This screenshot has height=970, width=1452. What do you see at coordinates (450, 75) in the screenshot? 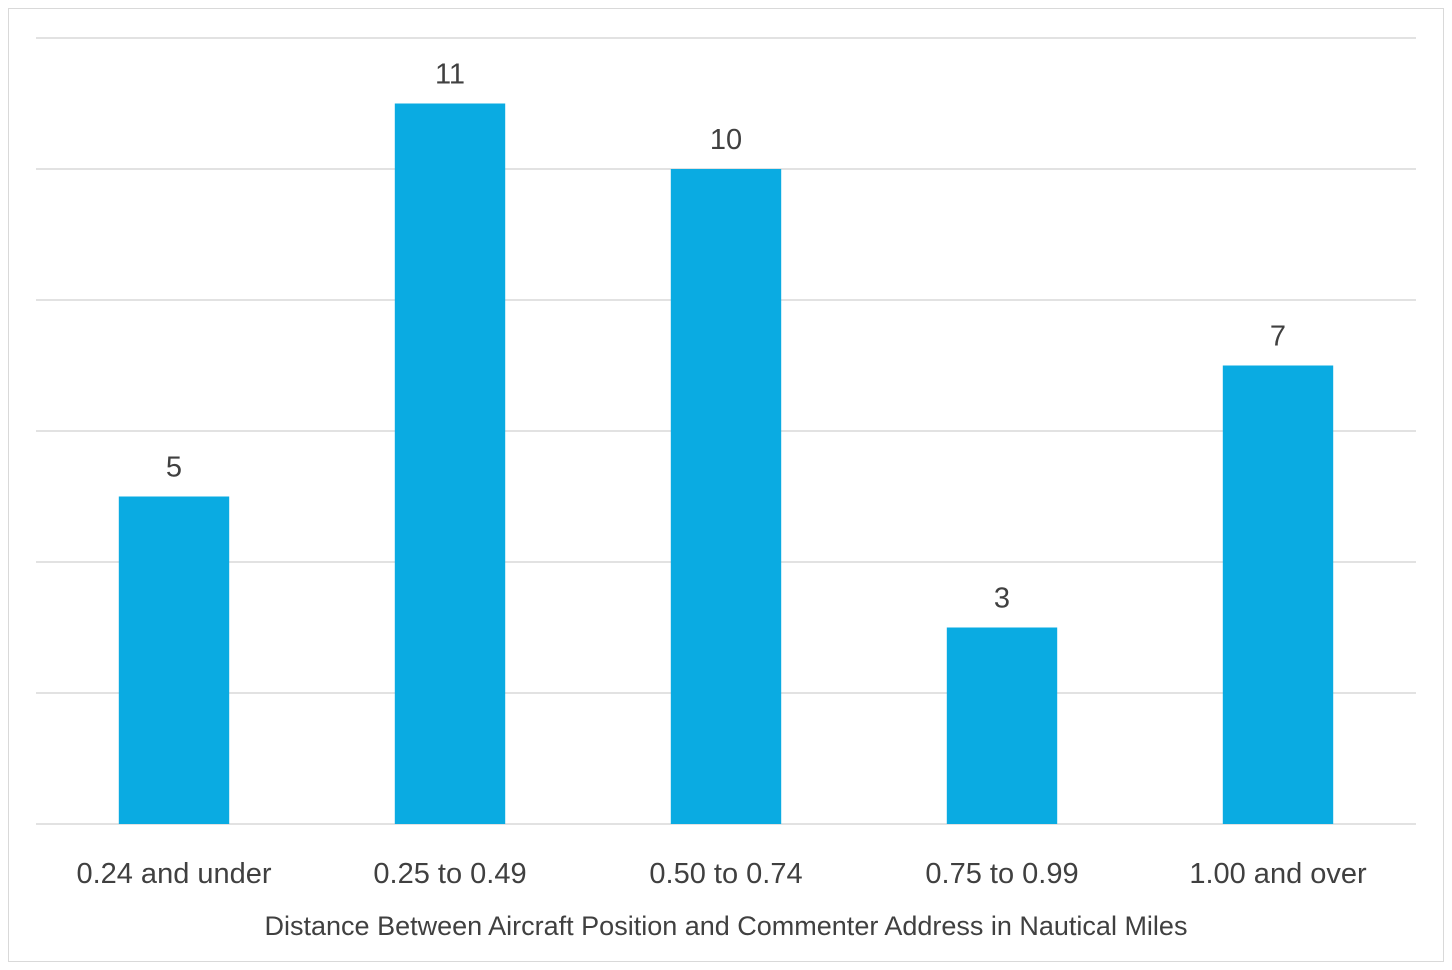
I see `data-label: 11` at bounding box center [450, 75].